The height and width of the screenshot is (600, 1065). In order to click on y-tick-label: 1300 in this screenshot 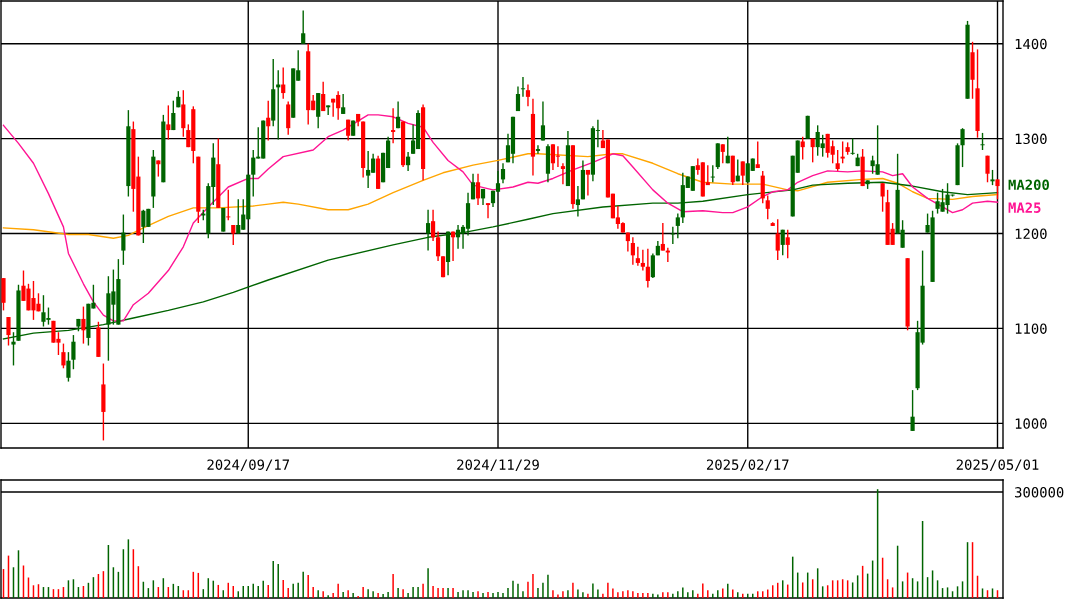, I will do `click(1031, 139)`.